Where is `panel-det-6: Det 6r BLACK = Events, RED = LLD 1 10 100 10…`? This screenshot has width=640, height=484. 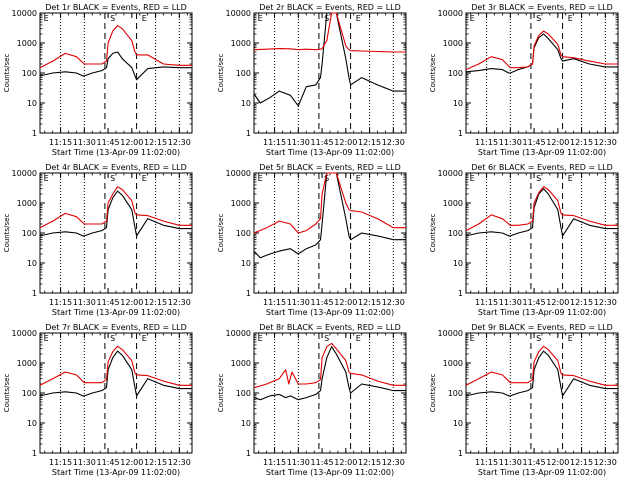
panel-det-6: Det 6r BLACK = Events, RED = LLD 1 10 100 10… is located at coordinates (524, 240).